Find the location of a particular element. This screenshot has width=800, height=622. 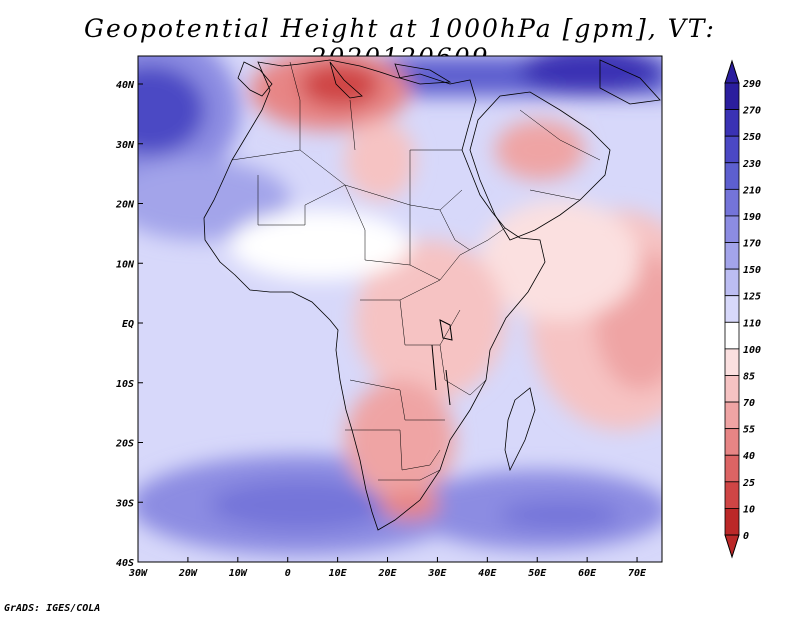

colorbar-label: 40 is located at coordinates (749, 456).